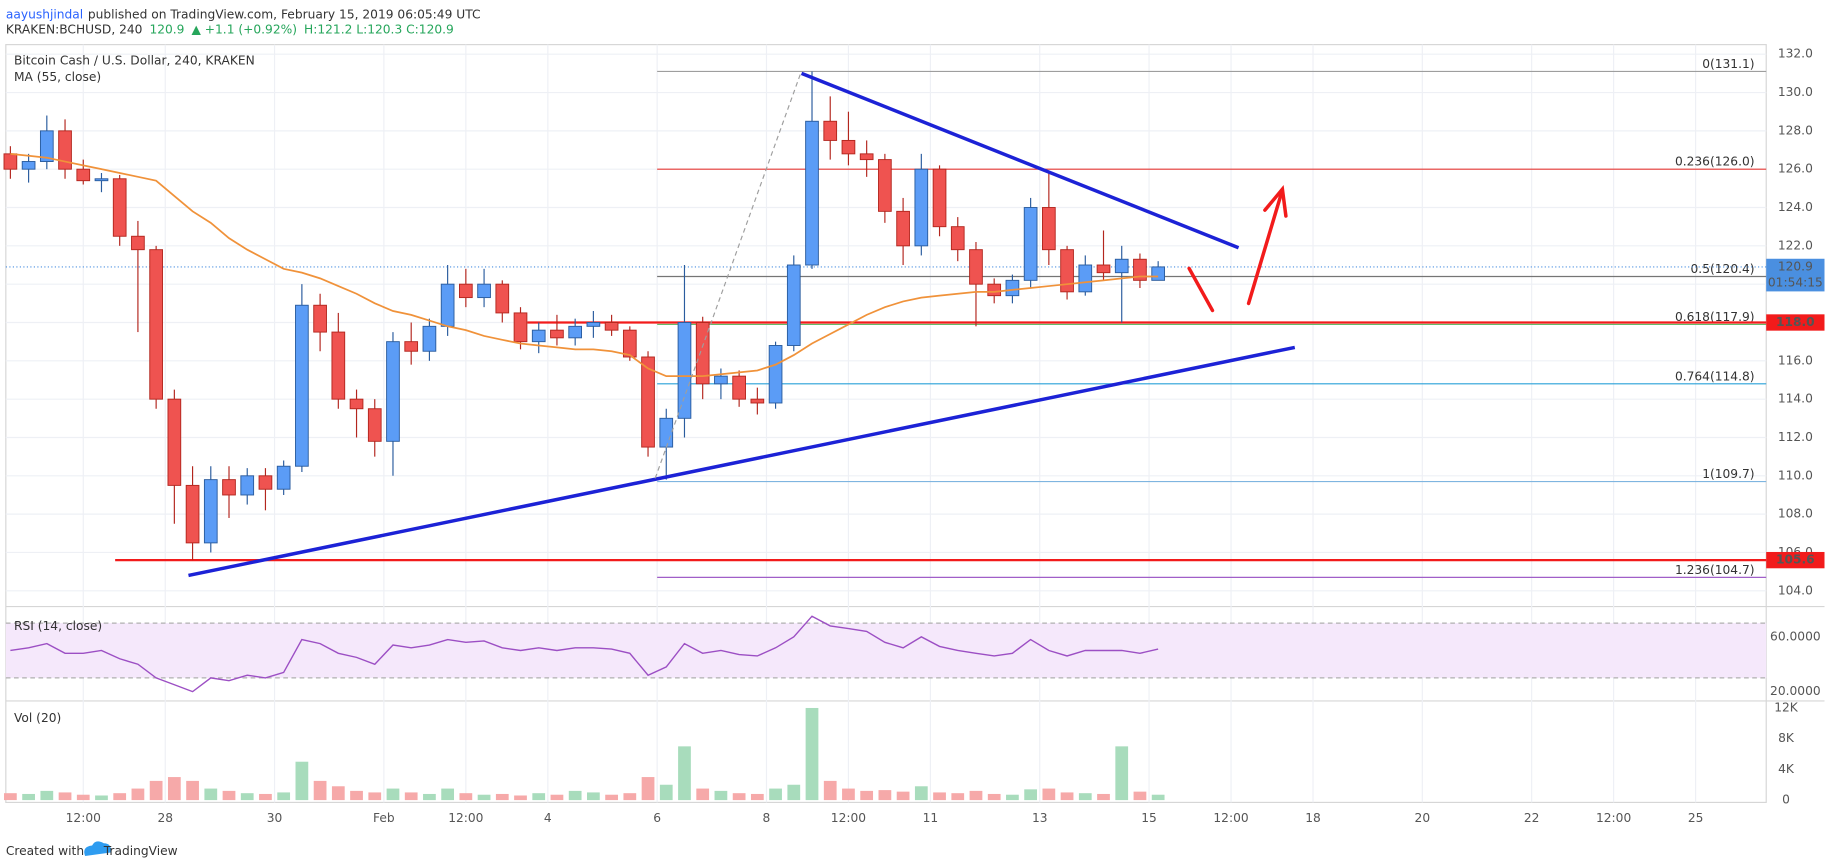 The width and height of the screenshot is (1828, 868). What do you see at coordinates (1715, 570) in the screenshot?
I see `fib-label: 1.236(104.7)` at bounding box center [1715, 570].